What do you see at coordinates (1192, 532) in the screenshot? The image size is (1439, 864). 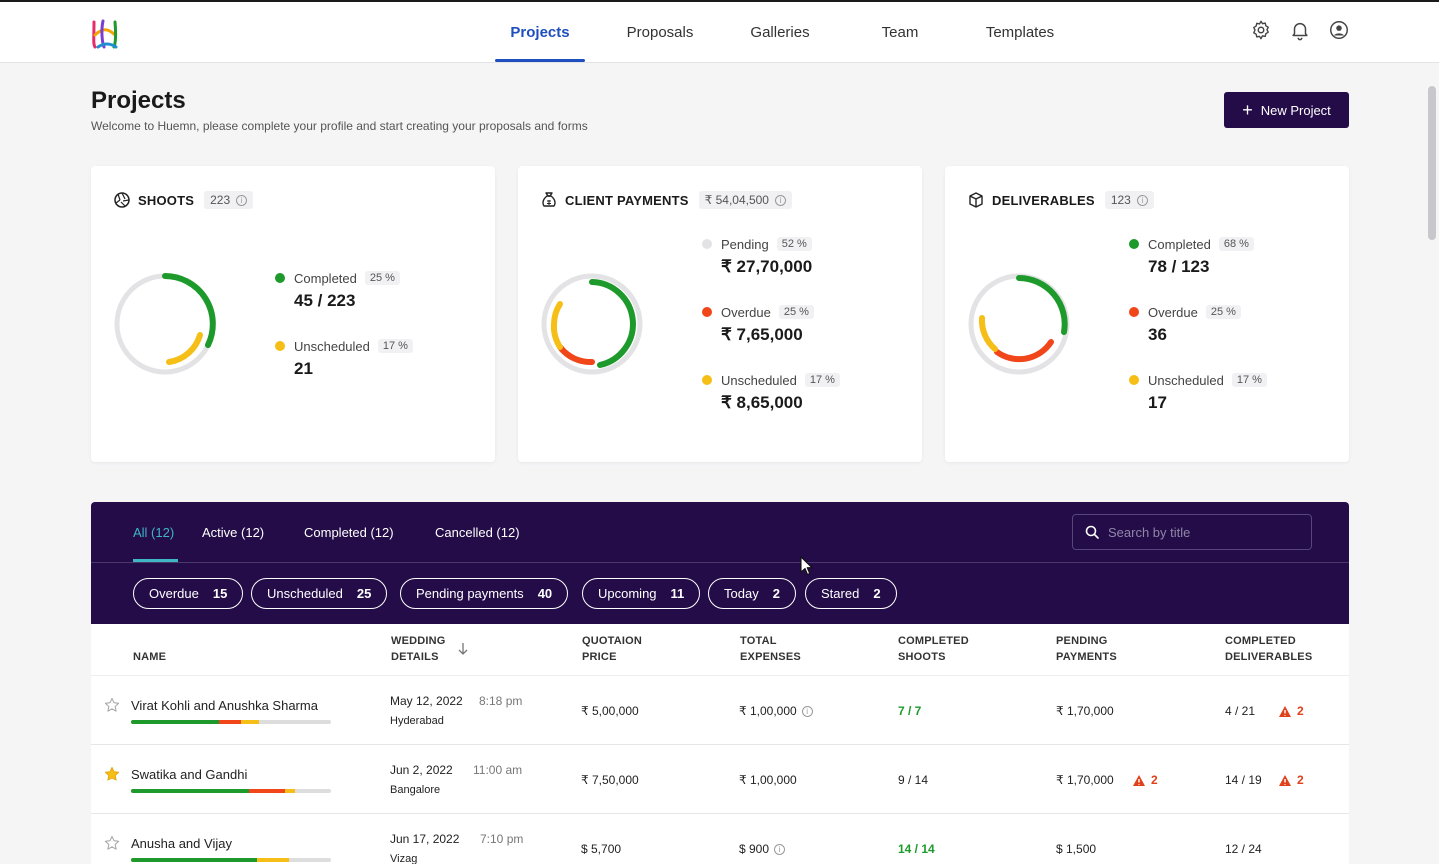 I see `search-input` at bounding box center [1192, 532].